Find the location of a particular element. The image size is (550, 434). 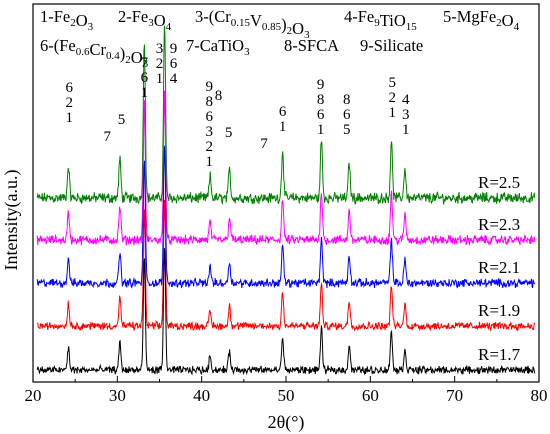

legend-entry: 2-Fe3O4 is located at coordinates (145, 20).